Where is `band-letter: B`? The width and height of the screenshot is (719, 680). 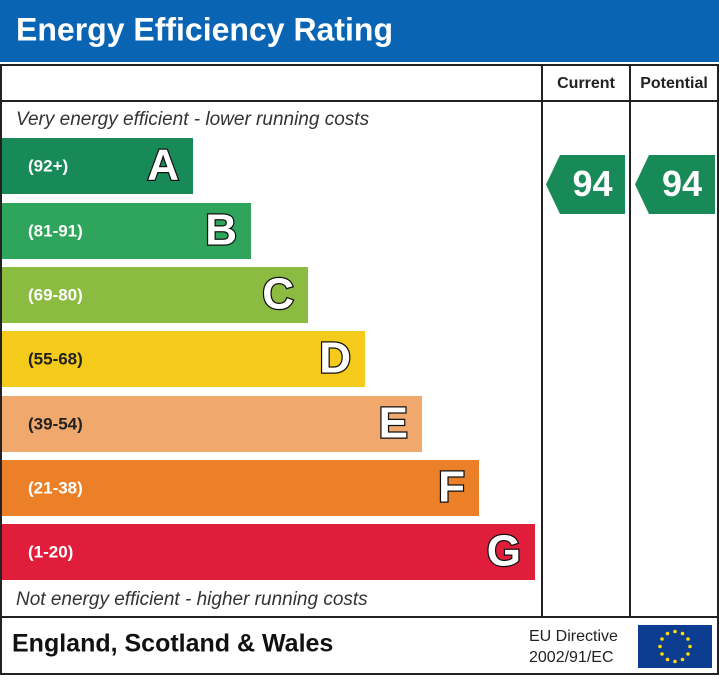 band-letter: B is located at coordinates (221, 230).